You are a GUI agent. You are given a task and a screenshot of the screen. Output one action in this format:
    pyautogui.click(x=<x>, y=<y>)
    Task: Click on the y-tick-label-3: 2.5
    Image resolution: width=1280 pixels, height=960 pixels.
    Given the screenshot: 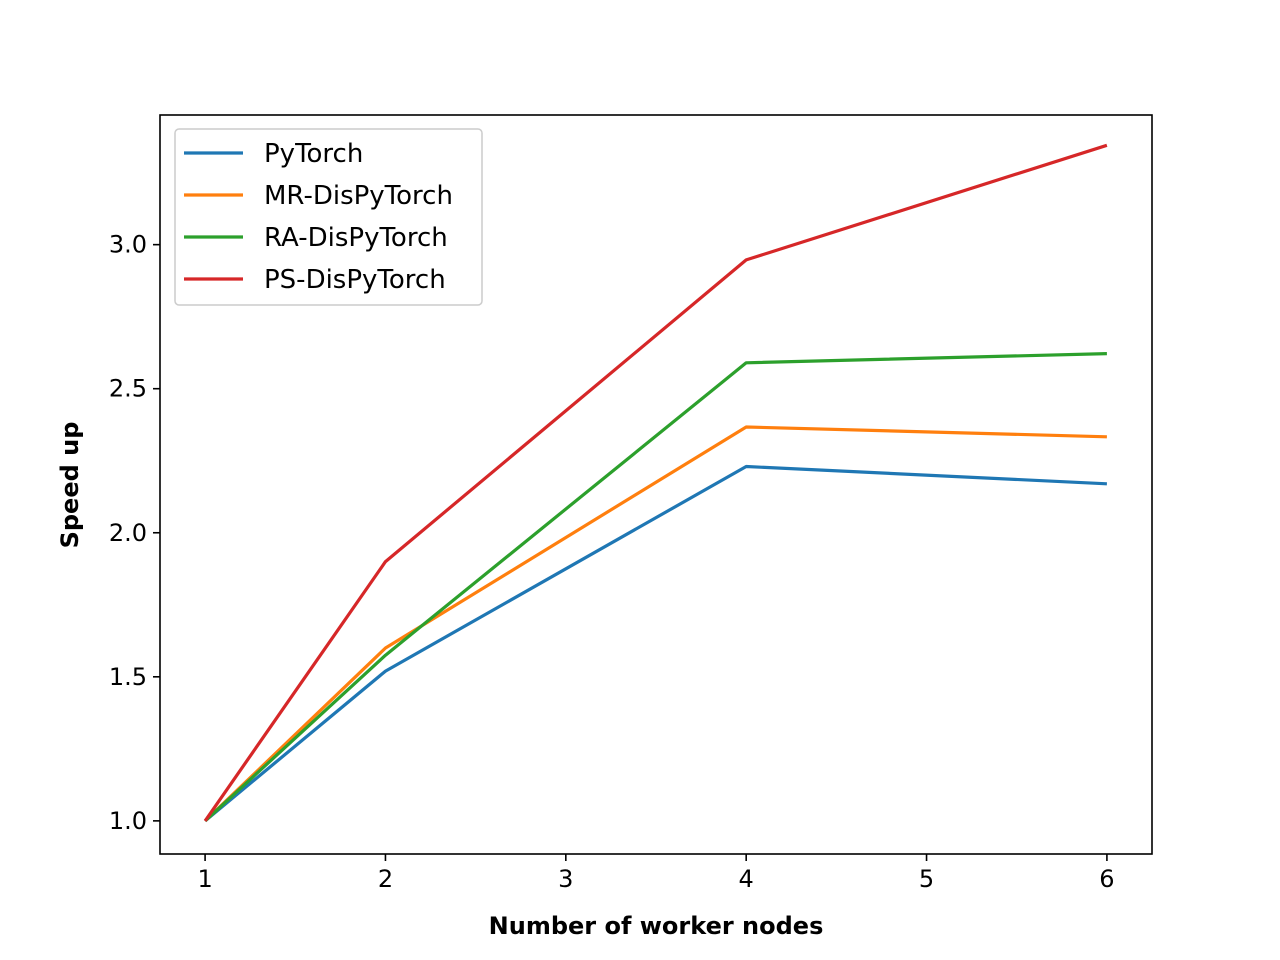 What is the action you would take?
    pyautogui.click(x=128, y=389)
    